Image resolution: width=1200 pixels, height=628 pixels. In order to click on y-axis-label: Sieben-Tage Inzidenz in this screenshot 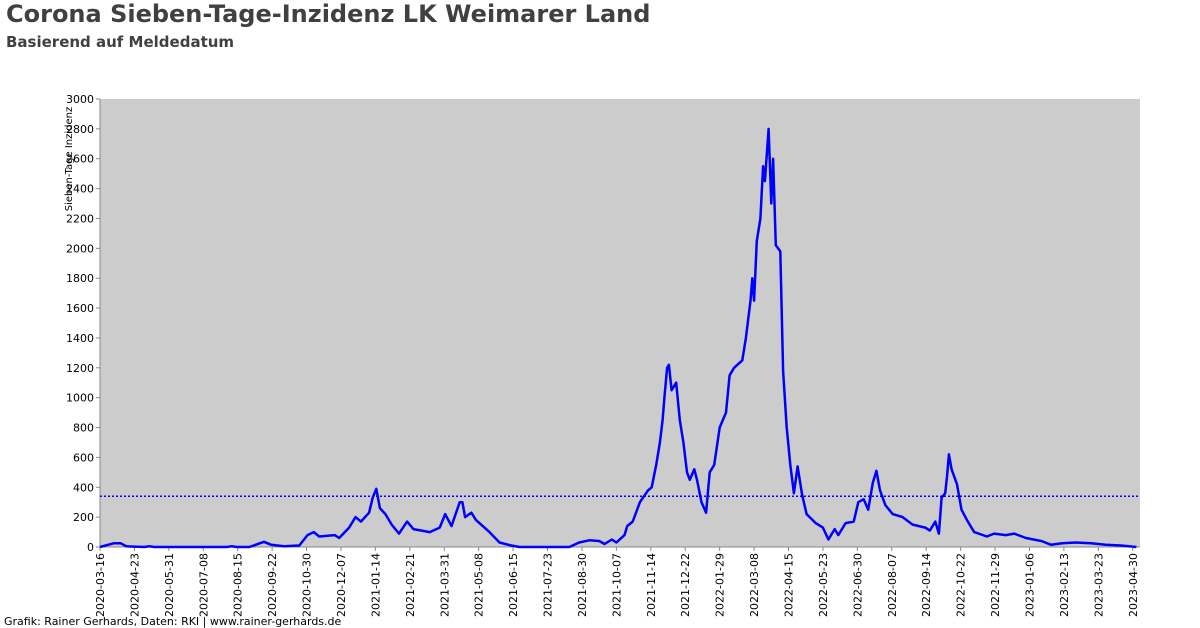, I will do `click(69, 159)`.